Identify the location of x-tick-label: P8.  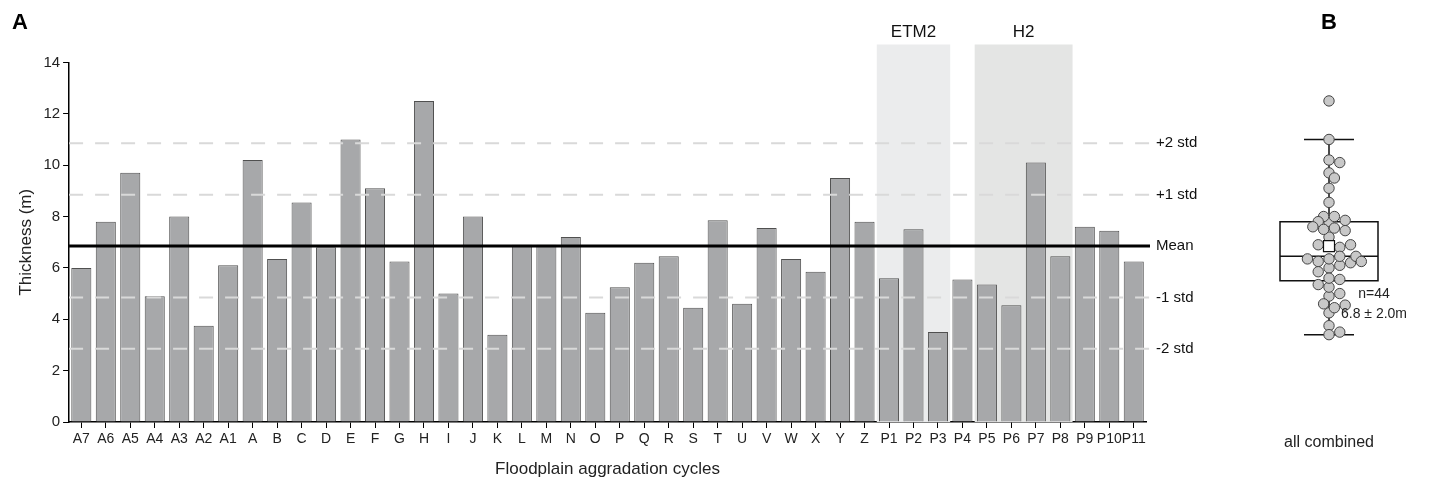
(1060, 438).